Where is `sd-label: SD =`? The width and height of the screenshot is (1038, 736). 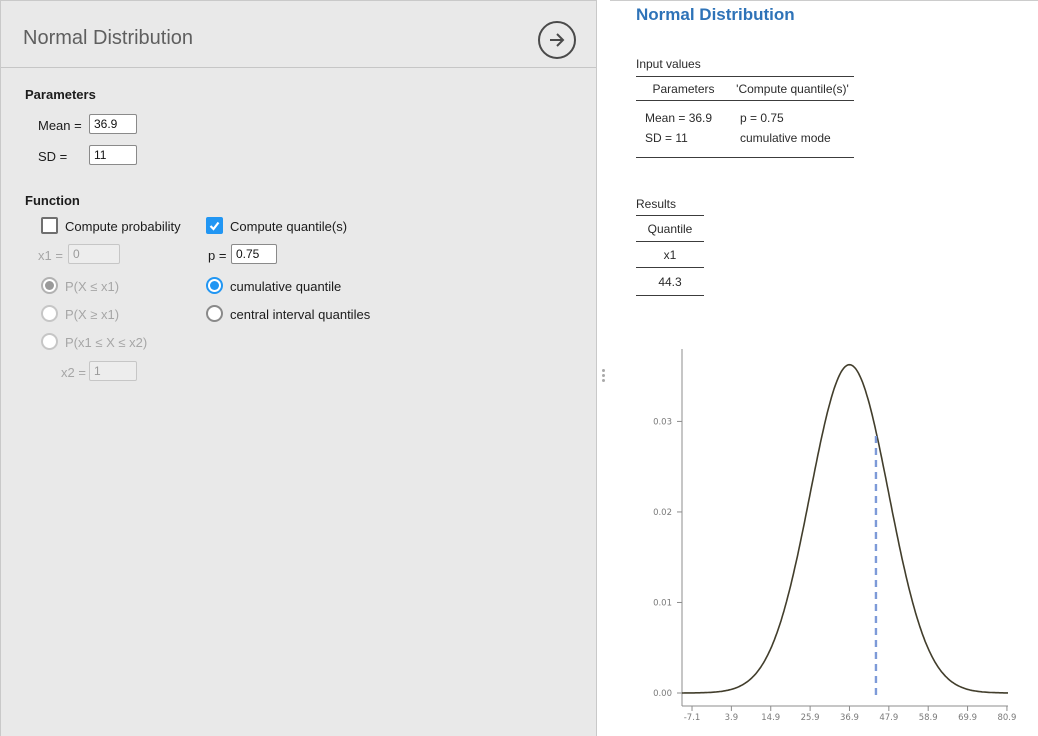 sd-label: SD = is located at coordinates (53, 156).